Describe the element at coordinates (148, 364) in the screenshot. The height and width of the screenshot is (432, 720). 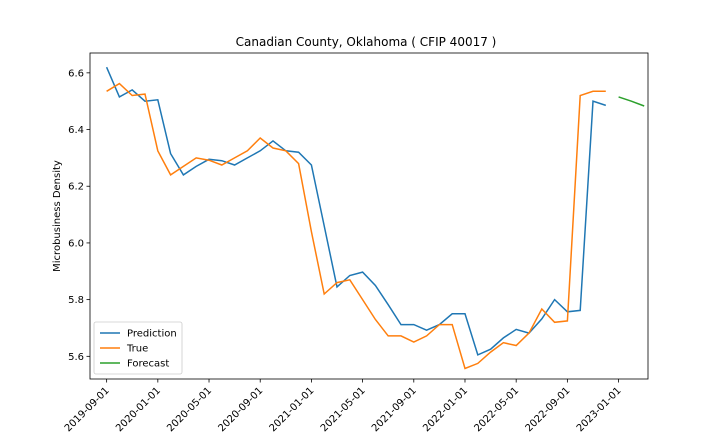
I see `legend-label: Forecast` at that location.